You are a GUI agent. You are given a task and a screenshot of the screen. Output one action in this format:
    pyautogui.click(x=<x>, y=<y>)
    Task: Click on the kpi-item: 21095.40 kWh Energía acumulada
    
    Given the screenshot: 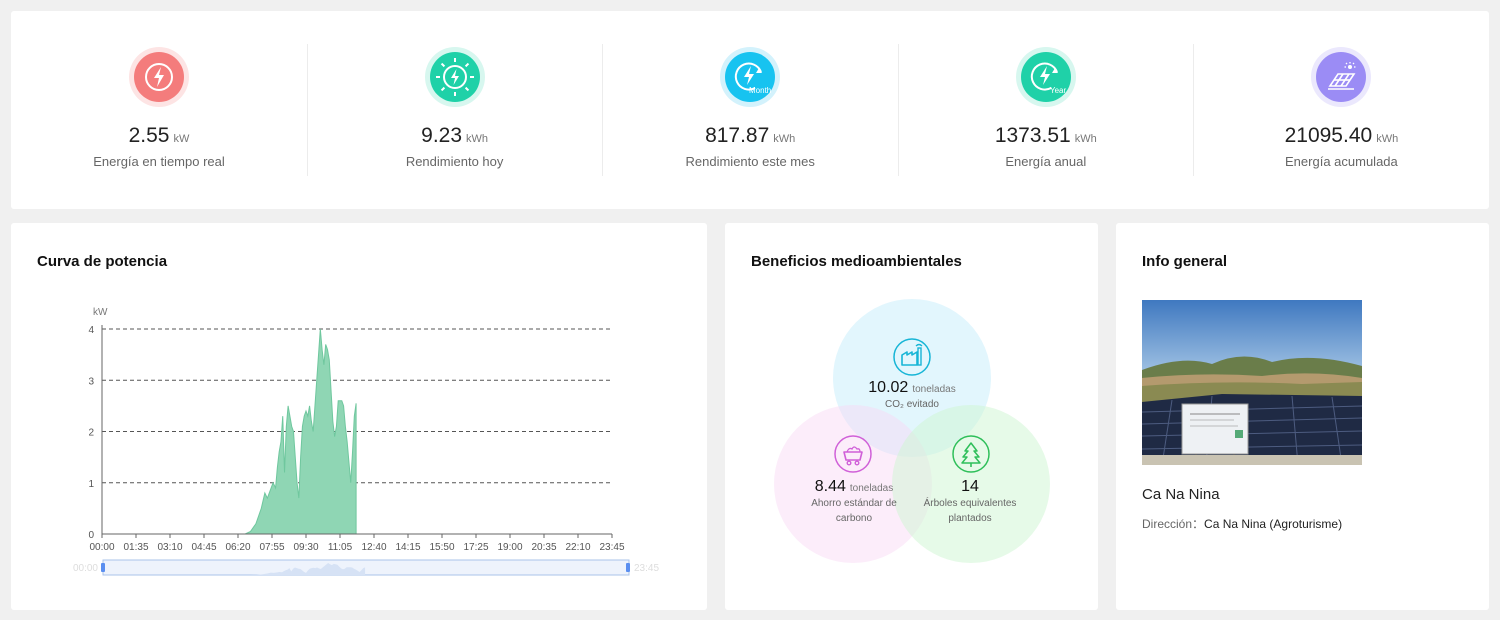 What is the action you would take?
    pyautogui.click(x=1341, y=110)
    